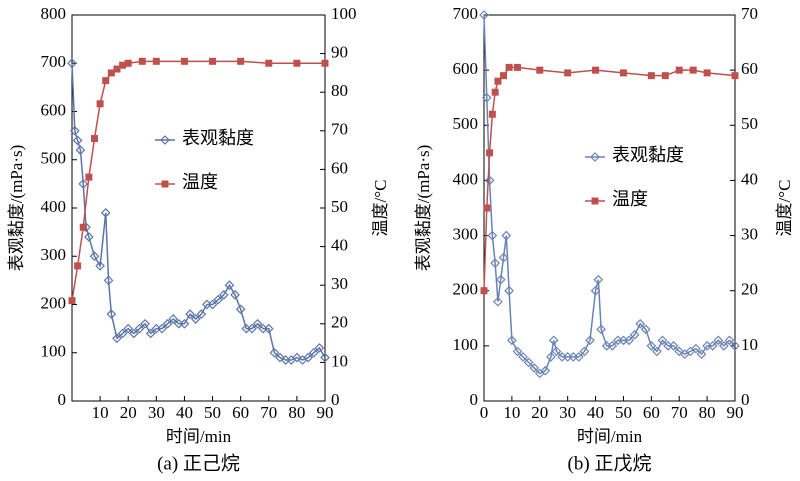 Image resolution: width=800 pixels, height=481 pixels. I want to click on legend-label: 表观黏度, so click(218, 138).